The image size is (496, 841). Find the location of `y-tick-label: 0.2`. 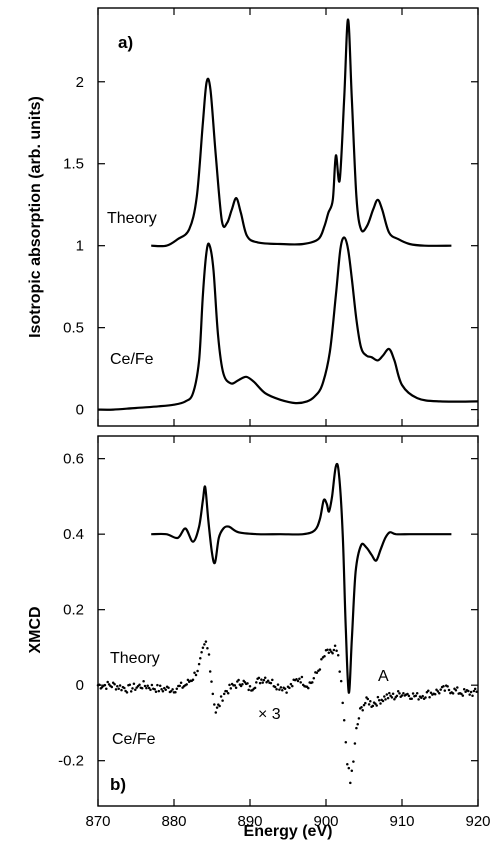

y-tick-label: 0.2 is located at coordinates (73, 610).